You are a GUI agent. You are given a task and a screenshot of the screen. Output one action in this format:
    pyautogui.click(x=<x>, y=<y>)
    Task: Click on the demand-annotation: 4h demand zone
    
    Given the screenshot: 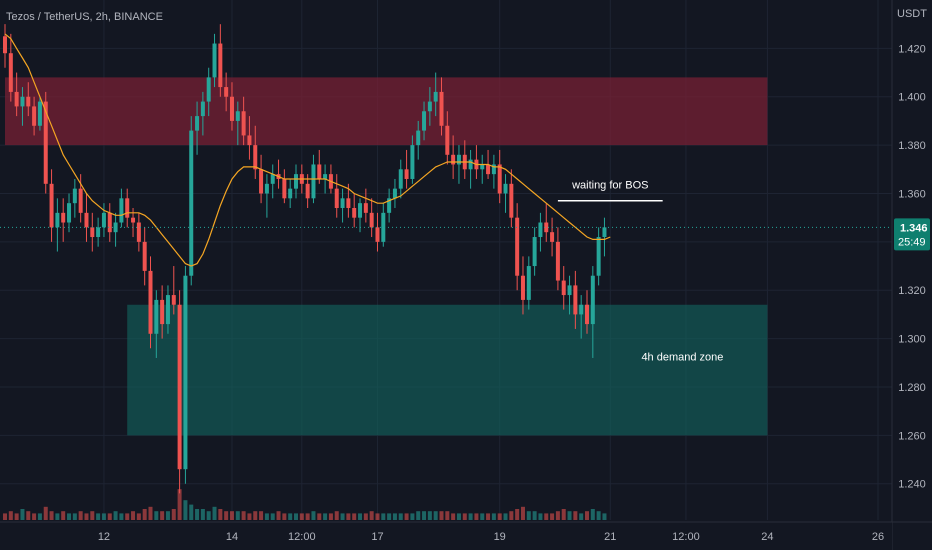 What is the action you would take?
    pyautogui.click(x=682, y=357)
    